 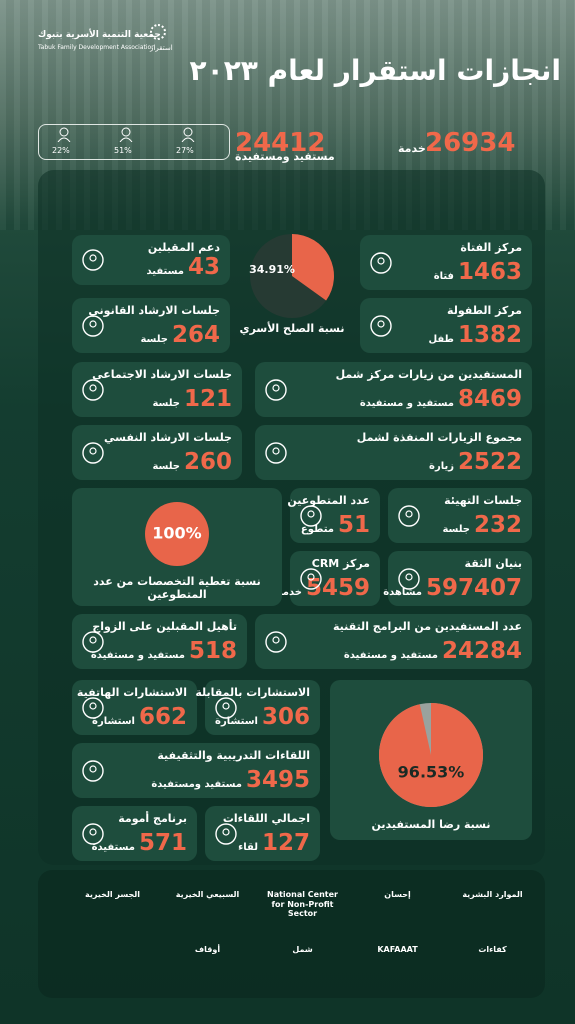 What do you see at coordinates (162, 843) in the screenshot?
I see `tile-number: 571` at bounding box center [162, 843].